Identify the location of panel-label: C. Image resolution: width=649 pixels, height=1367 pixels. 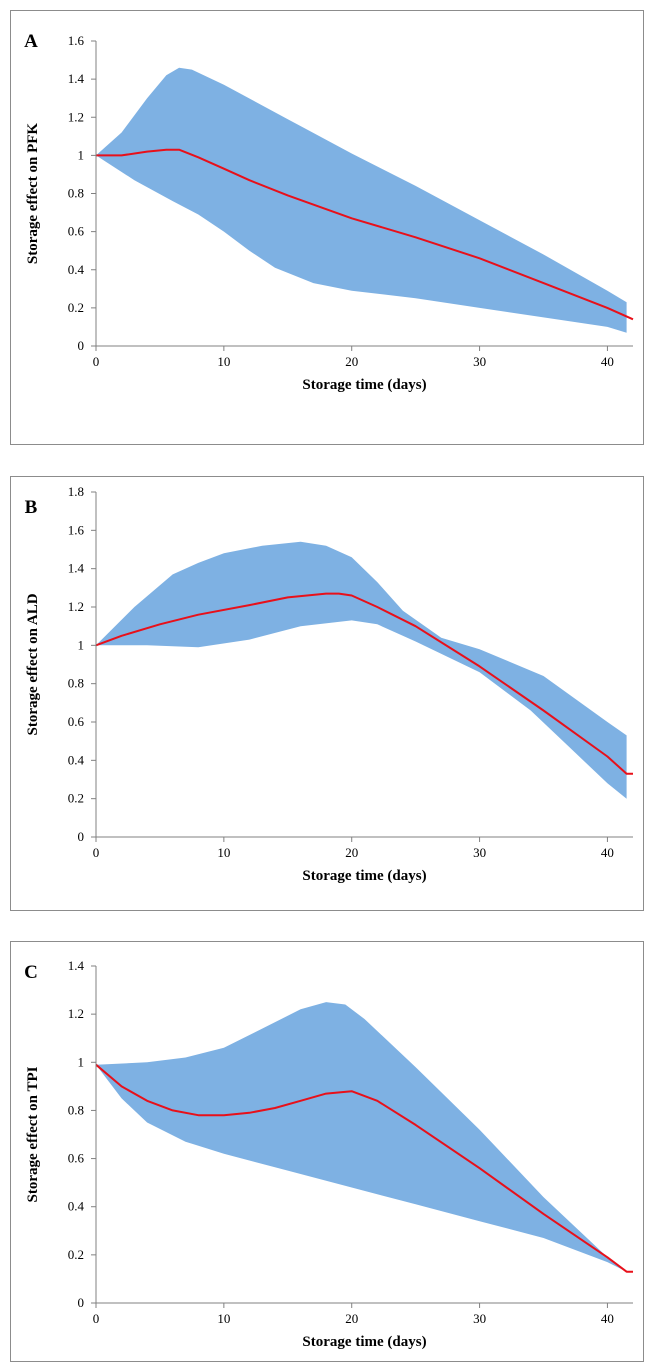
(31, 972).